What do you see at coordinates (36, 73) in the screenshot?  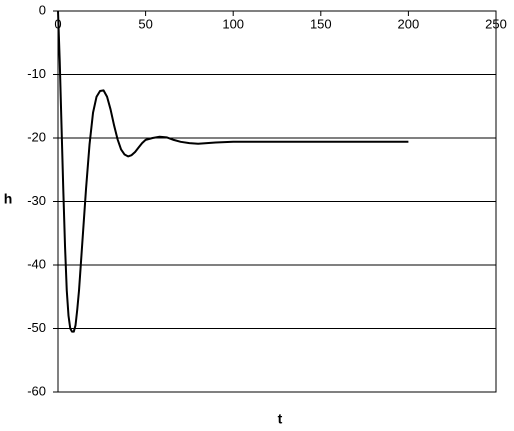 I see `y-tick-label: -10` at bounding box center [36, 73].